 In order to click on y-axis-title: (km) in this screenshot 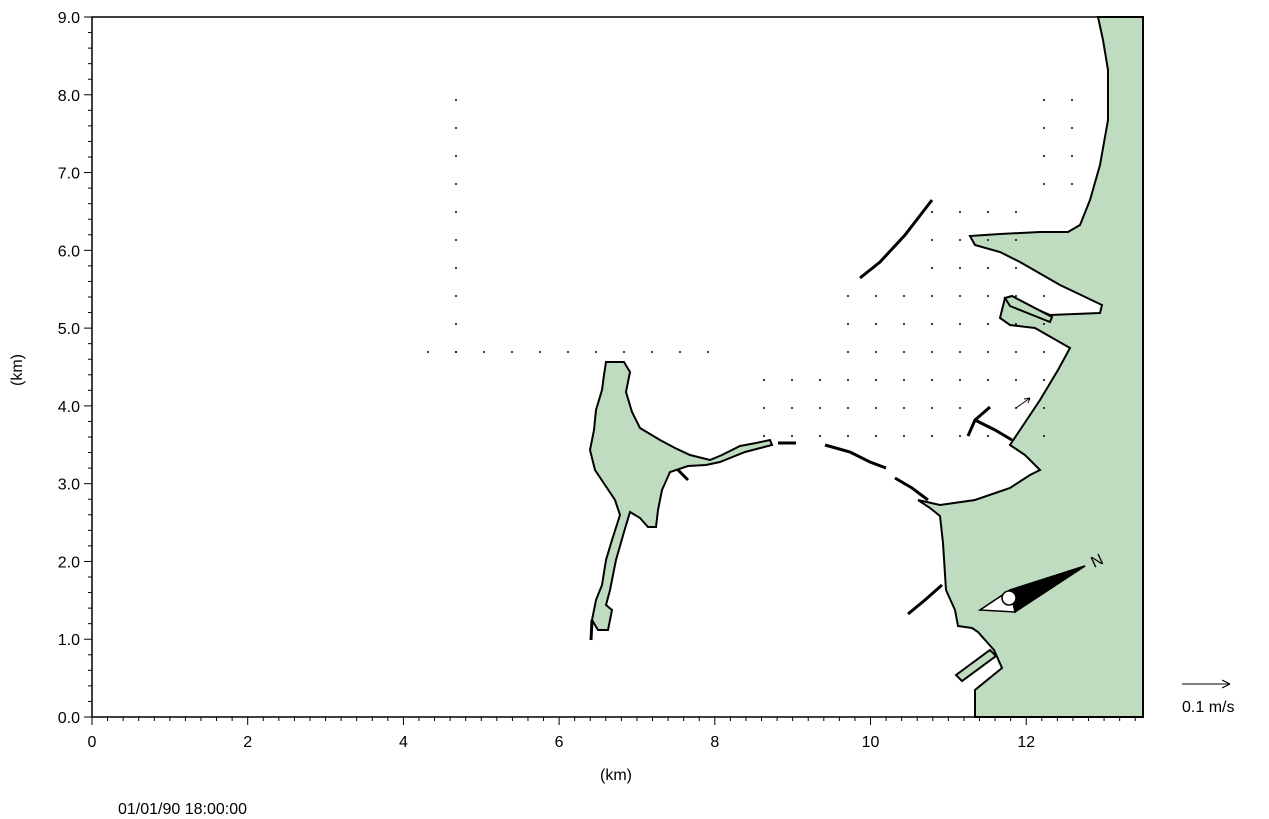, I will do `click(17, 370)`.